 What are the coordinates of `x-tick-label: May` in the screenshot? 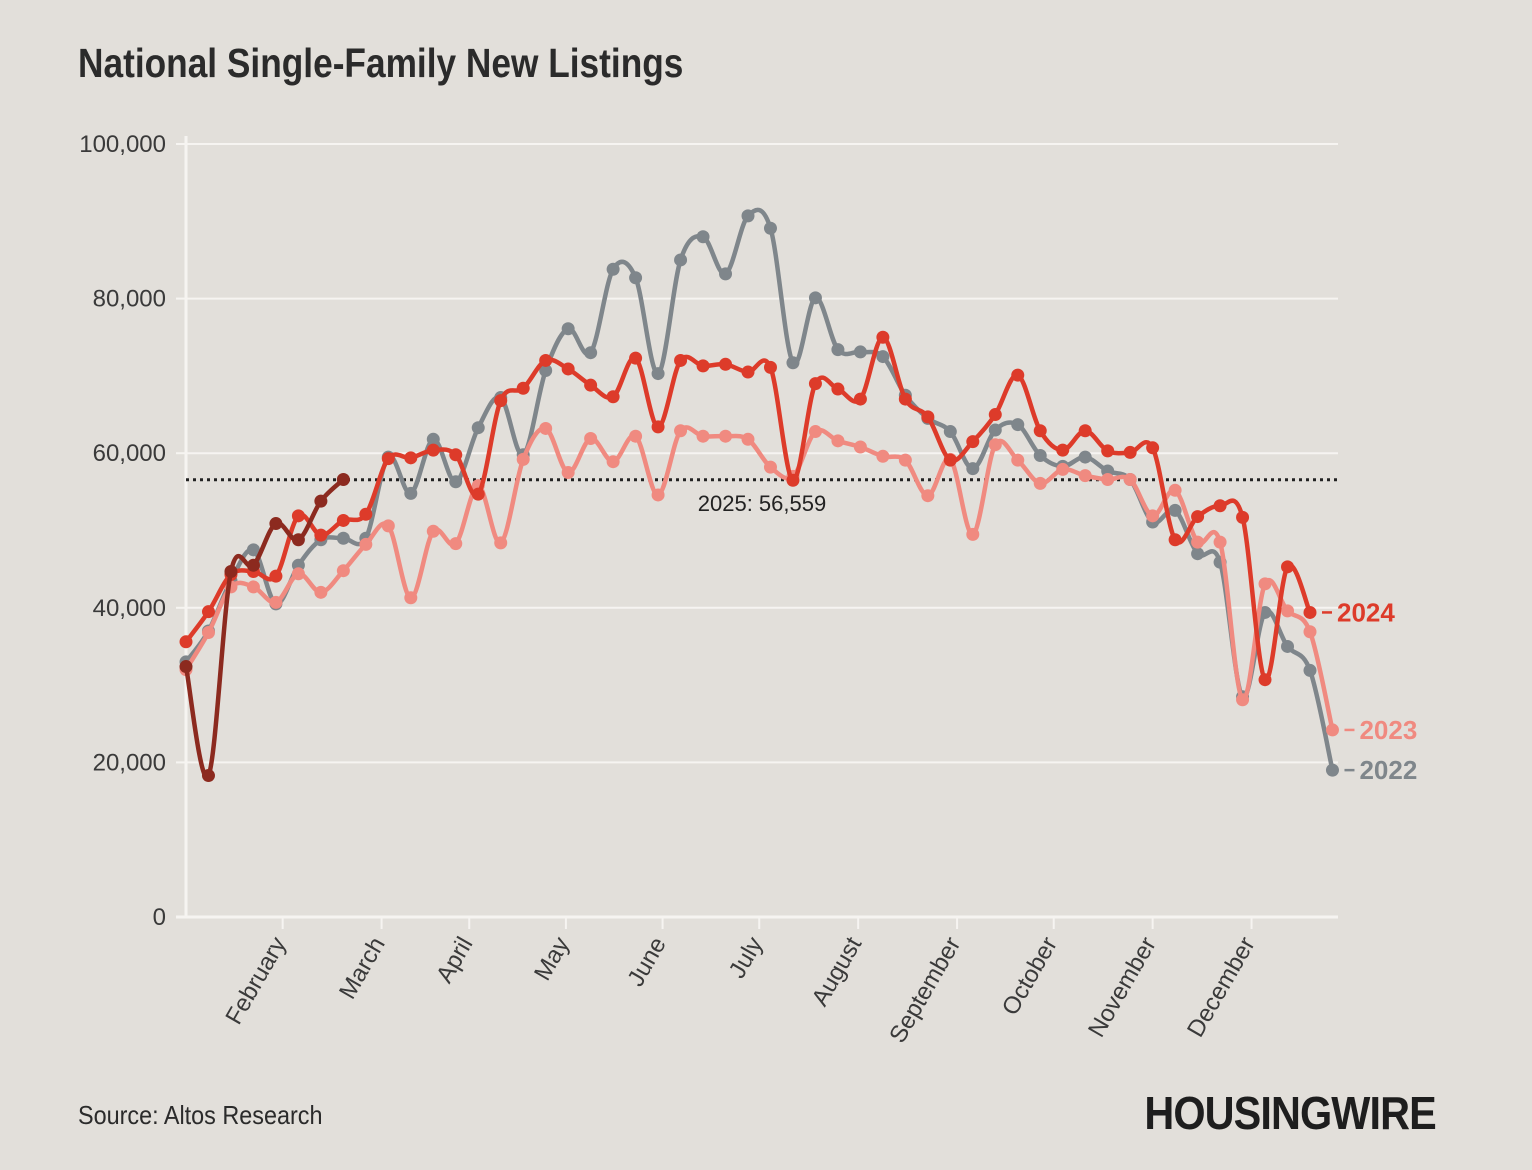 It's located at (552, 959).